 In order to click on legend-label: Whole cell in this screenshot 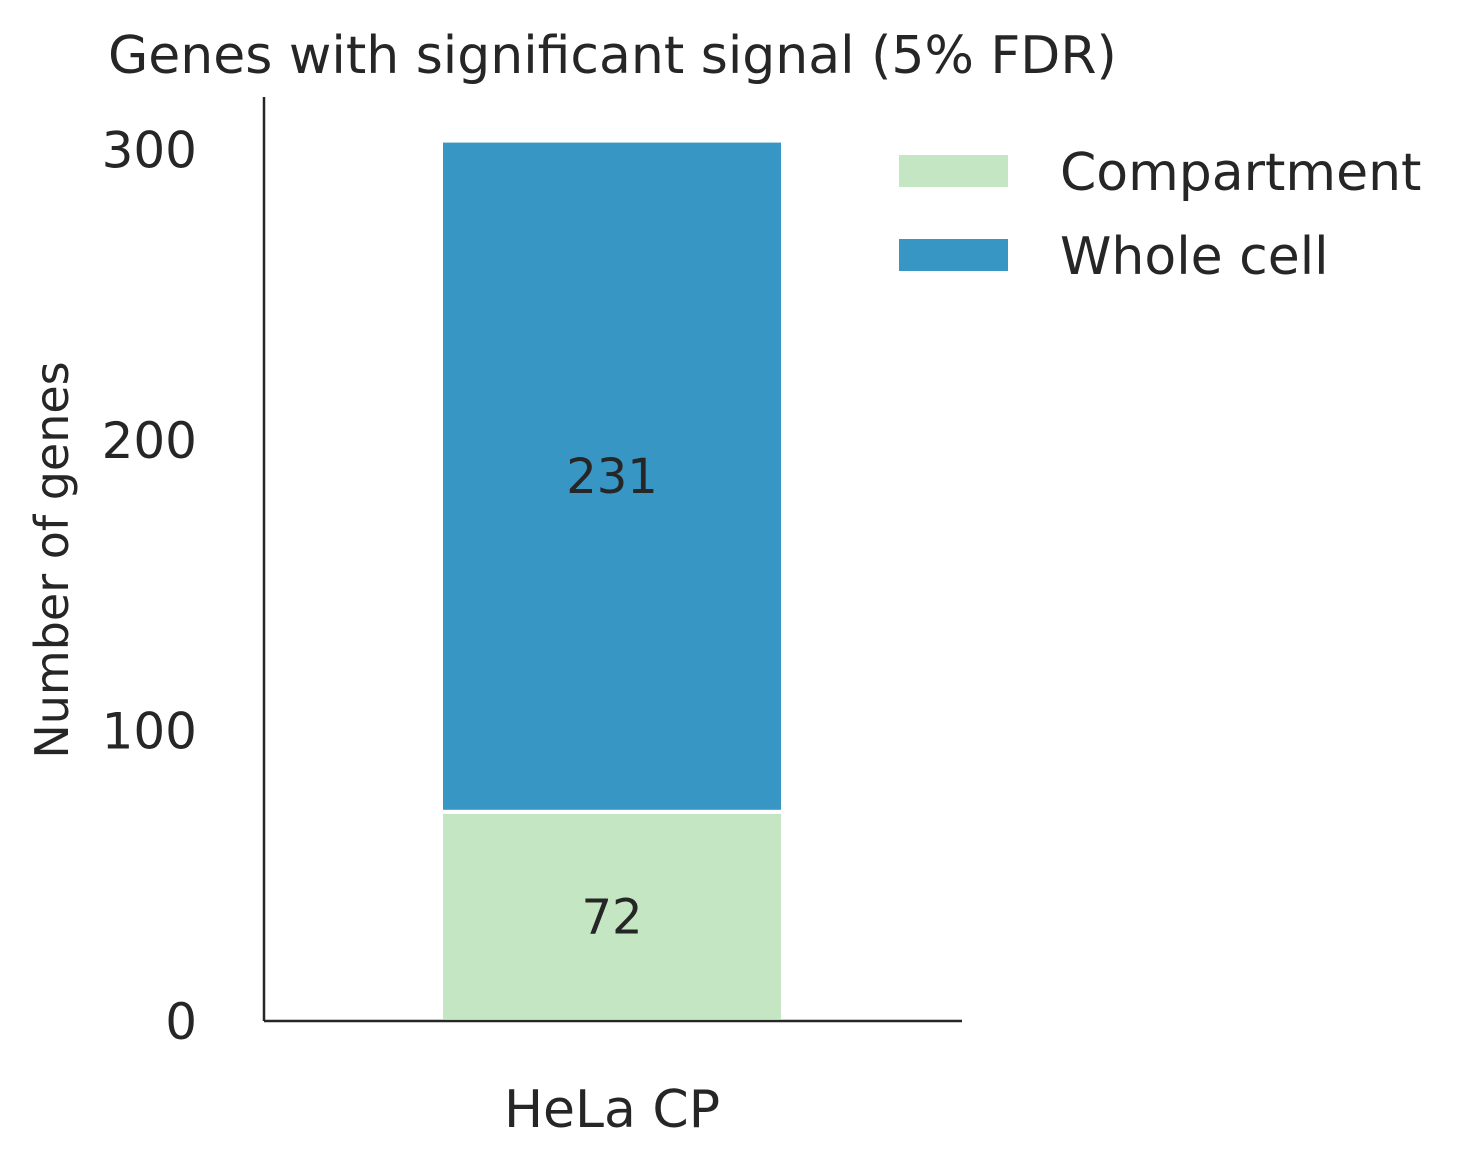, I will do `click(1194, 257)`.